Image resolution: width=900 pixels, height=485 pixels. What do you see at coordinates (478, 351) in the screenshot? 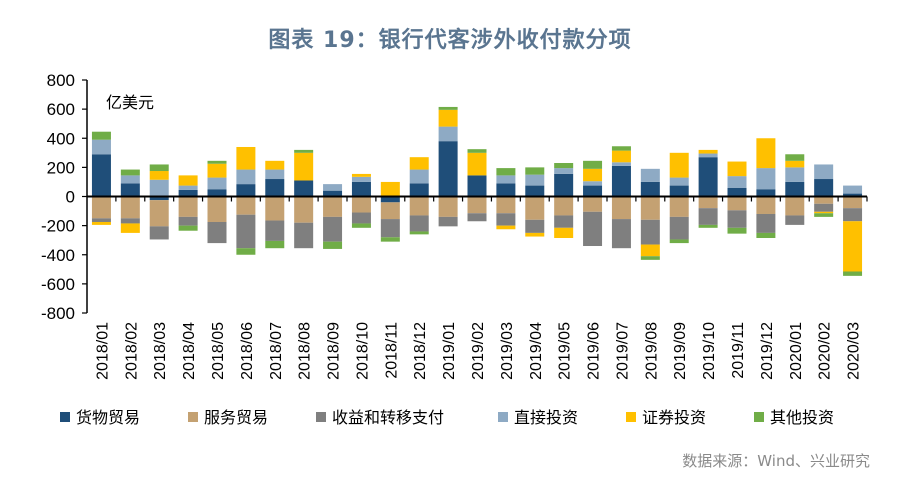
I see `x-tick-label: 2019/02` at bounding box center [478, 351].